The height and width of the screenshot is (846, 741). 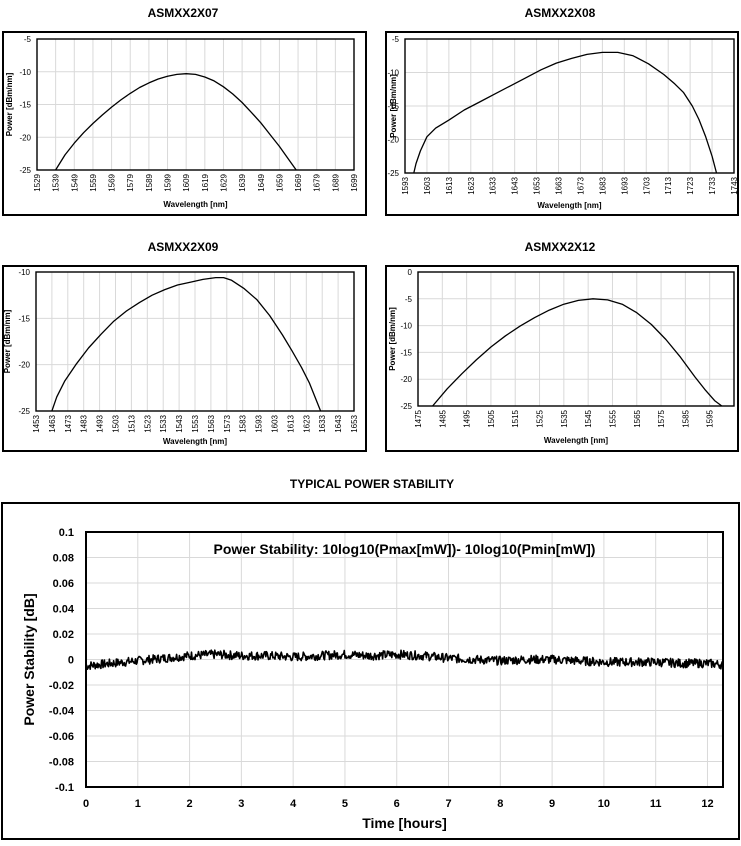 I want to click on x-tick-label: 1553, so click(x=195, y=423).